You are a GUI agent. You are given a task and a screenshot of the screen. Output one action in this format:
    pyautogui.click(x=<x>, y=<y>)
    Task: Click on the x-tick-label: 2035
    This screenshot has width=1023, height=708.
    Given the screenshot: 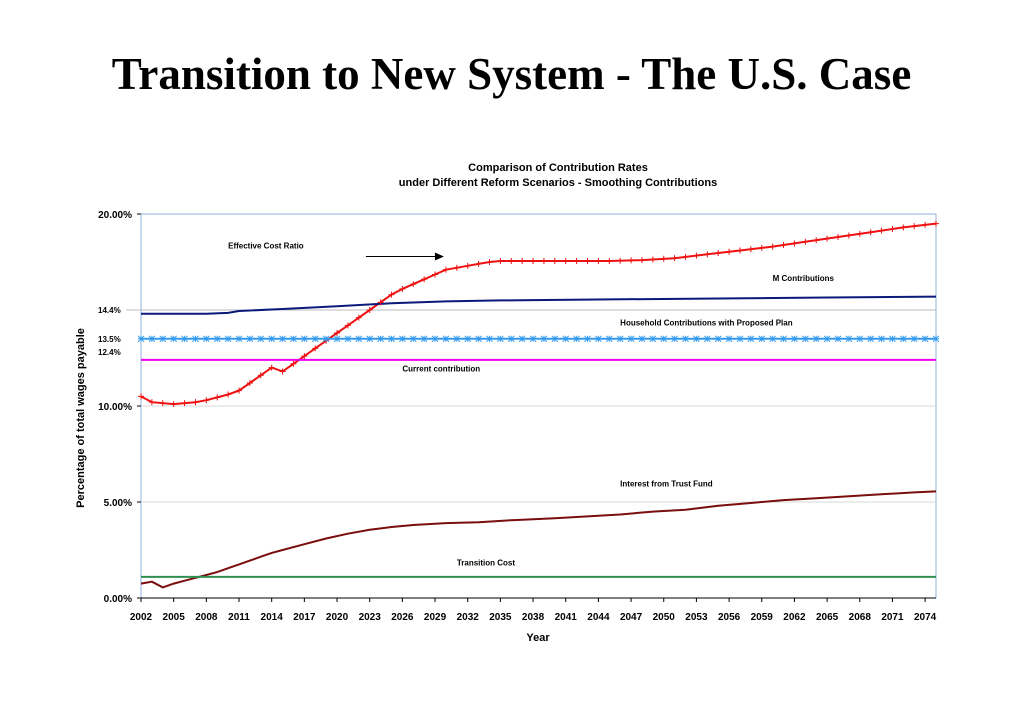 What is the action you would take?
    pyautogui.click(x=500, y=617)
    